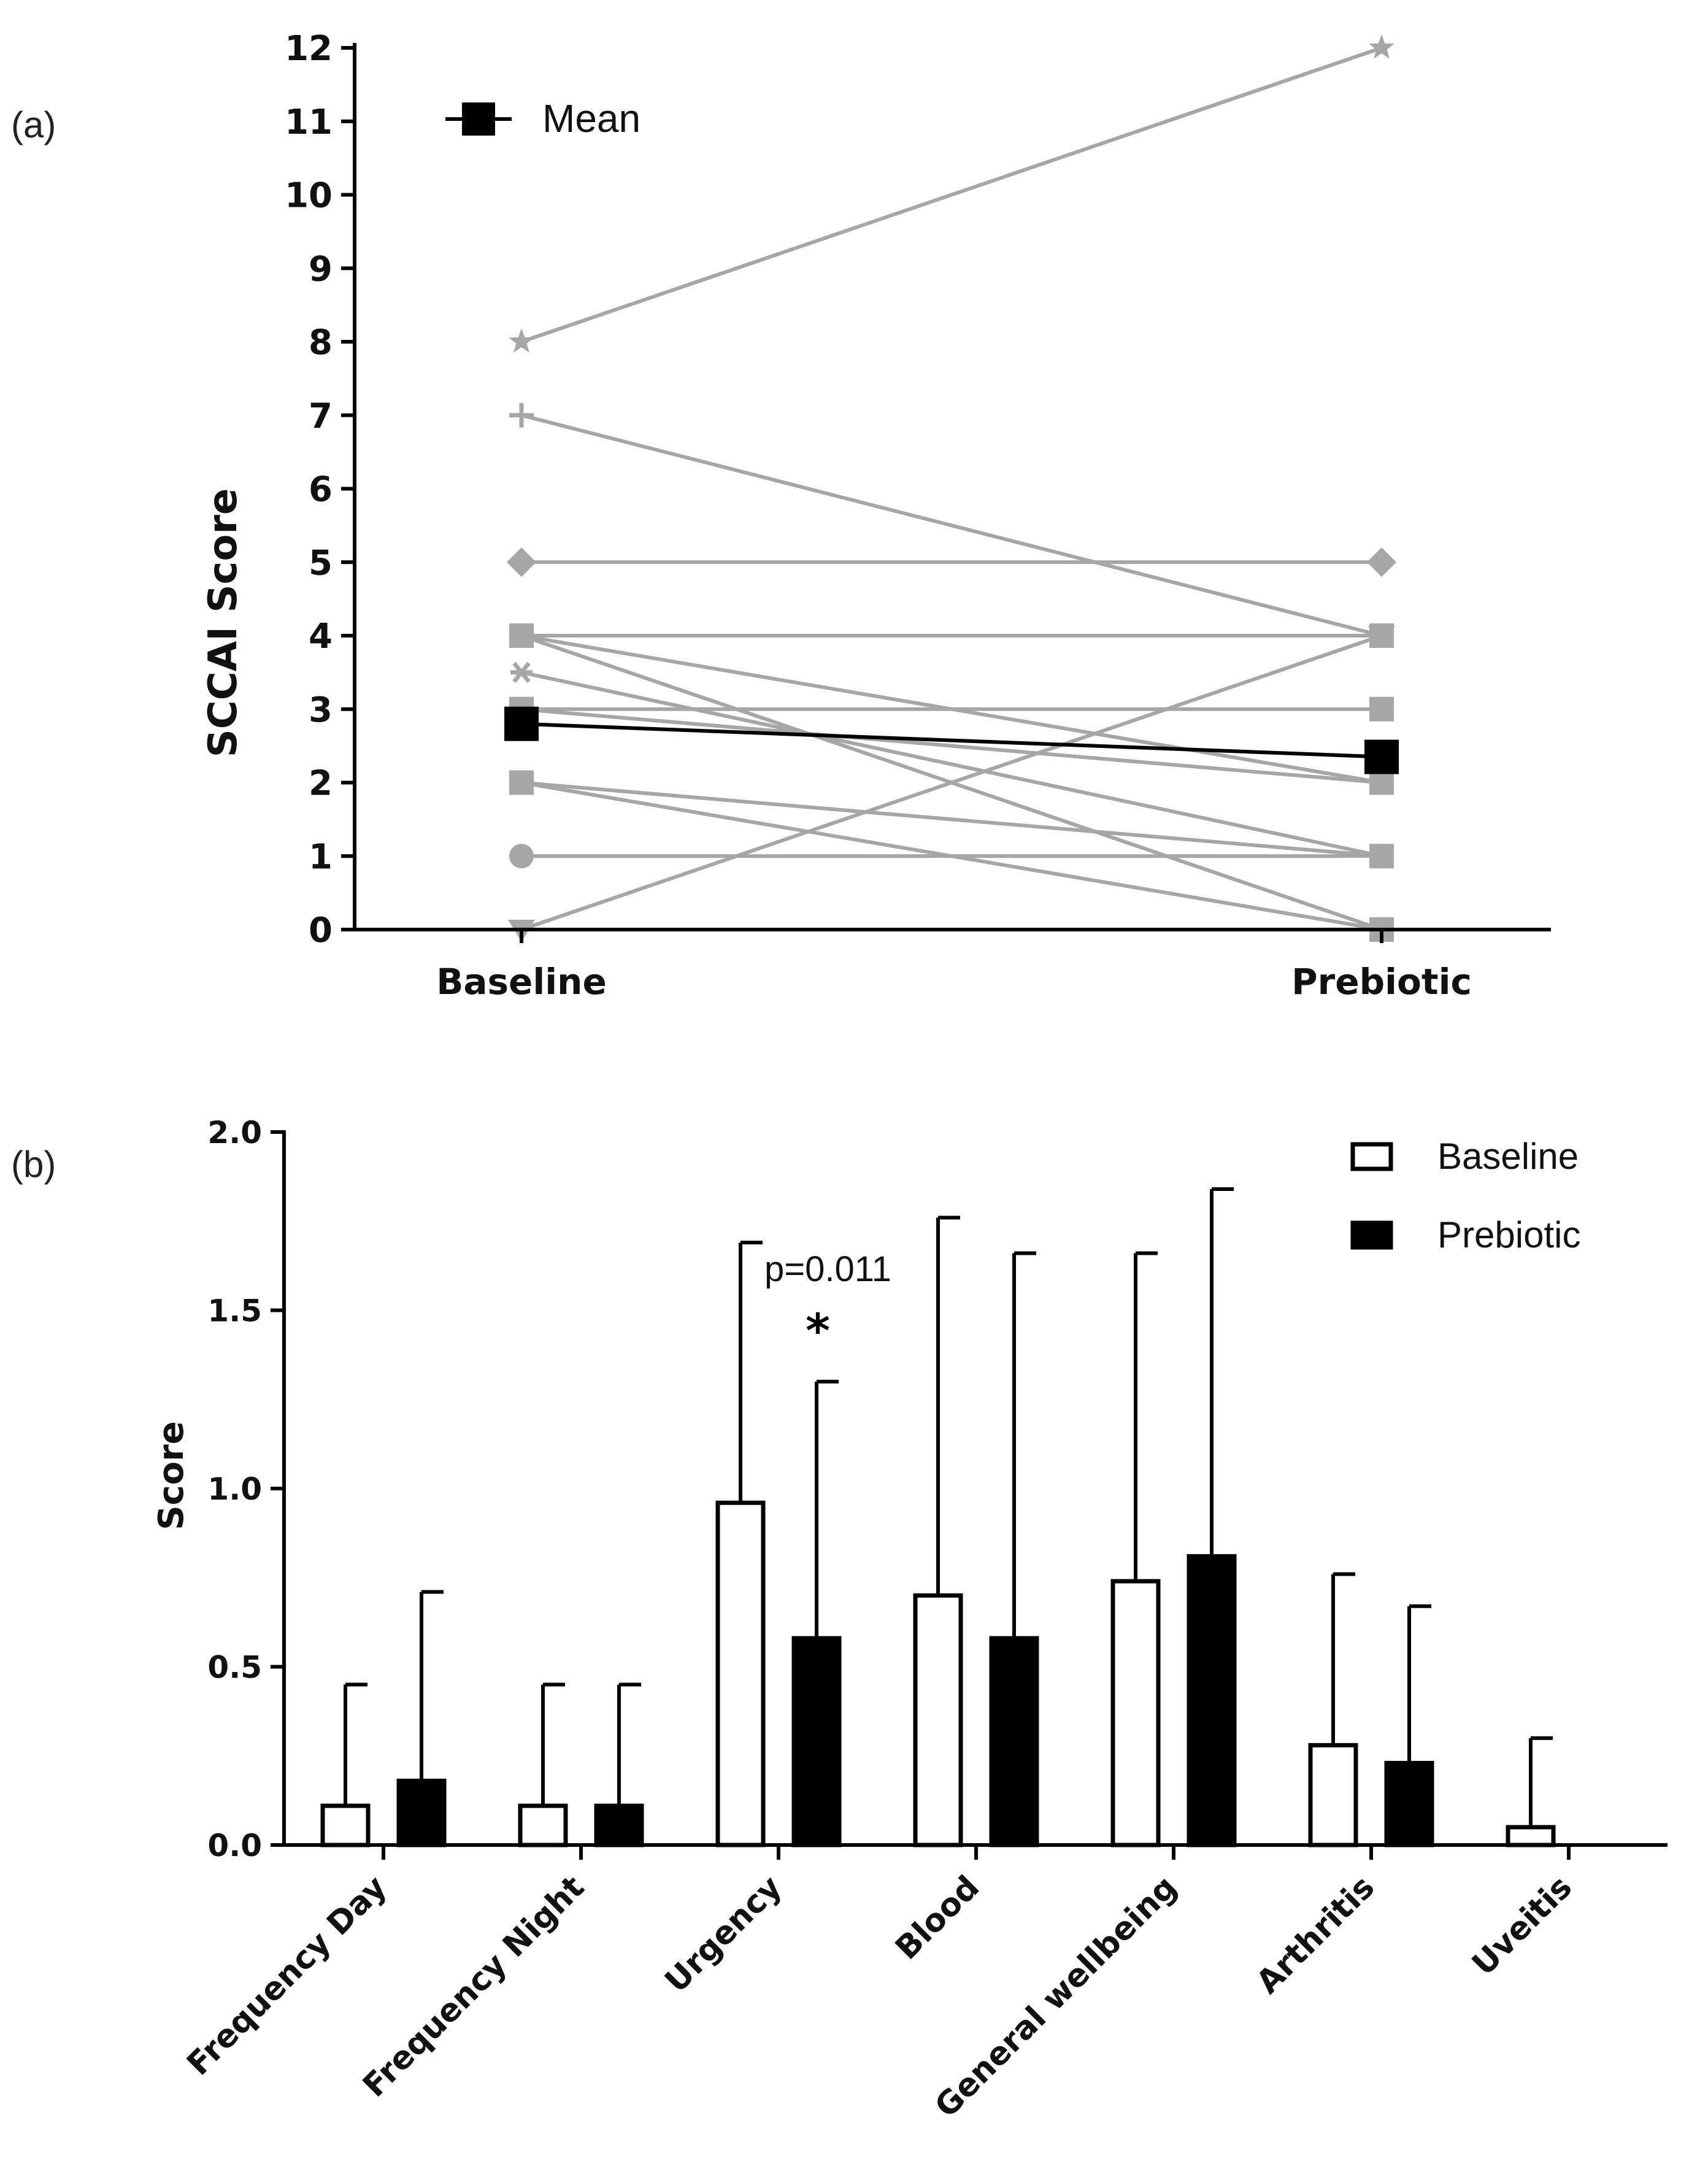  I want to click on legend-mean-label: Mean, so click(591, 118).